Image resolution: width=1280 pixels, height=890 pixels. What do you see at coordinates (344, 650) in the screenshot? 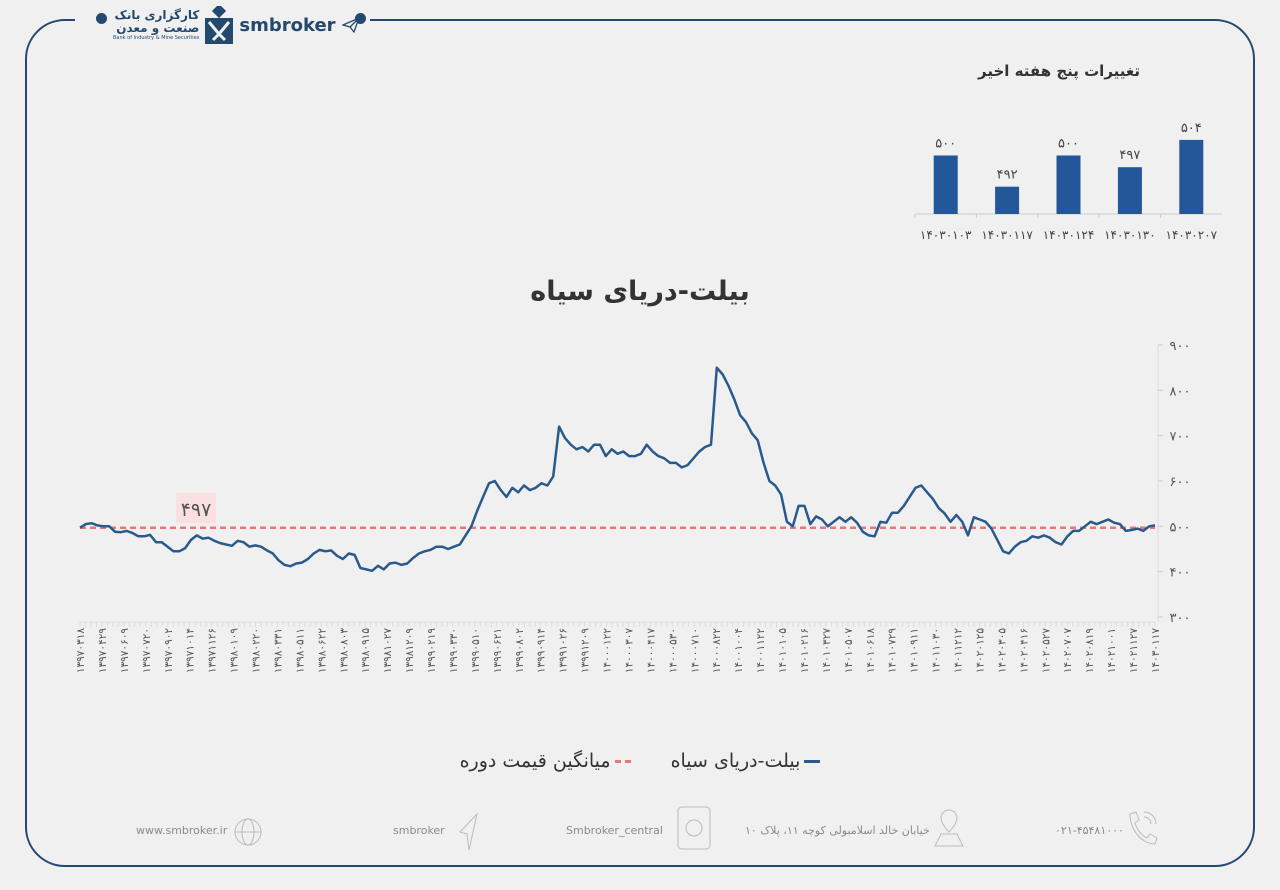
I see `x-tick-label: ۱۳۹۸۰۸۰۳` at bounding box center [344, 650].